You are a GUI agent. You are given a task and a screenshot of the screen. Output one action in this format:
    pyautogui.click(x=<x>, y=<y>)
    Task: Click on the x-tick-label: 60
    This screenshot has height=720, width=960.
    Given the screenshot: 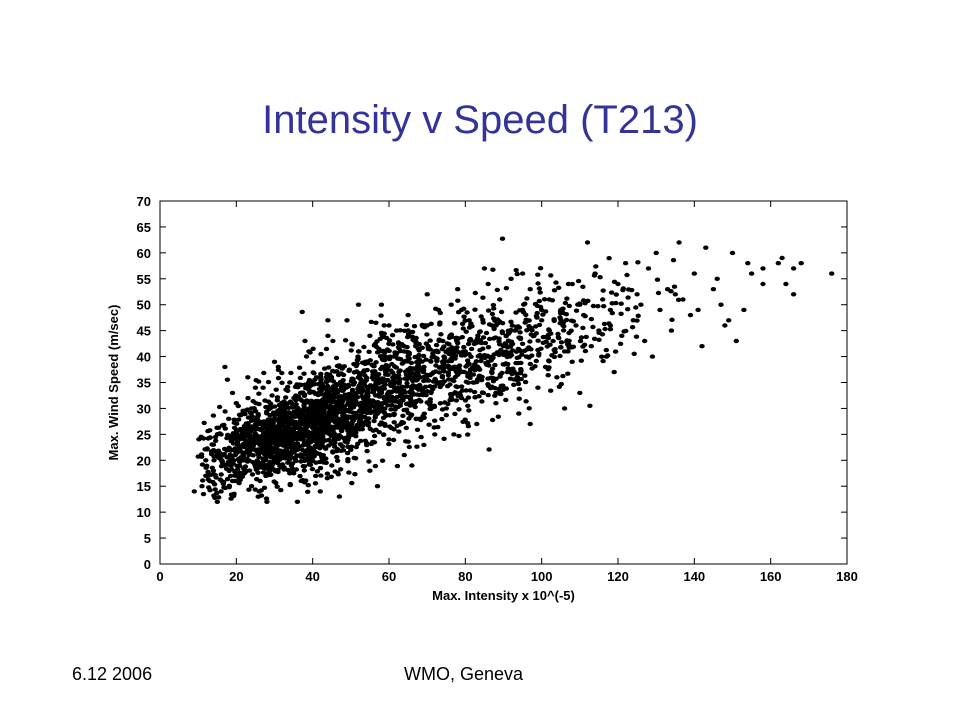 What is the action you would take?
    pyautogui.click(x=389, y=576)
    